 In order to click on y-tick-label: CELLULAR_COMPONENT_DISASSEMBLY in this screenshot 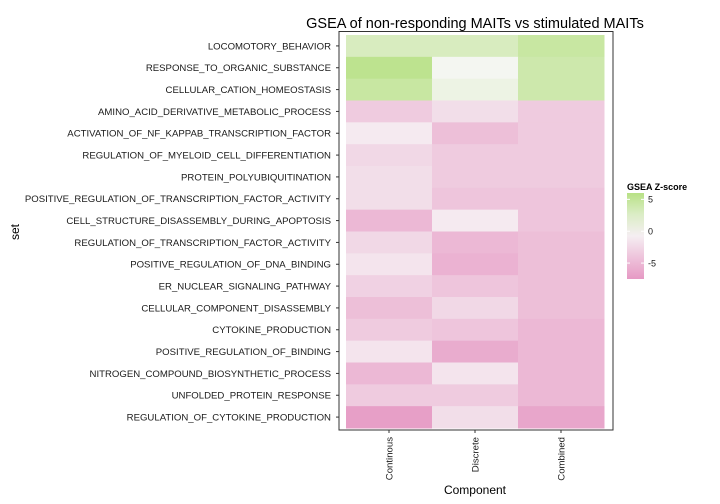, I will do `click(236, 308)`.